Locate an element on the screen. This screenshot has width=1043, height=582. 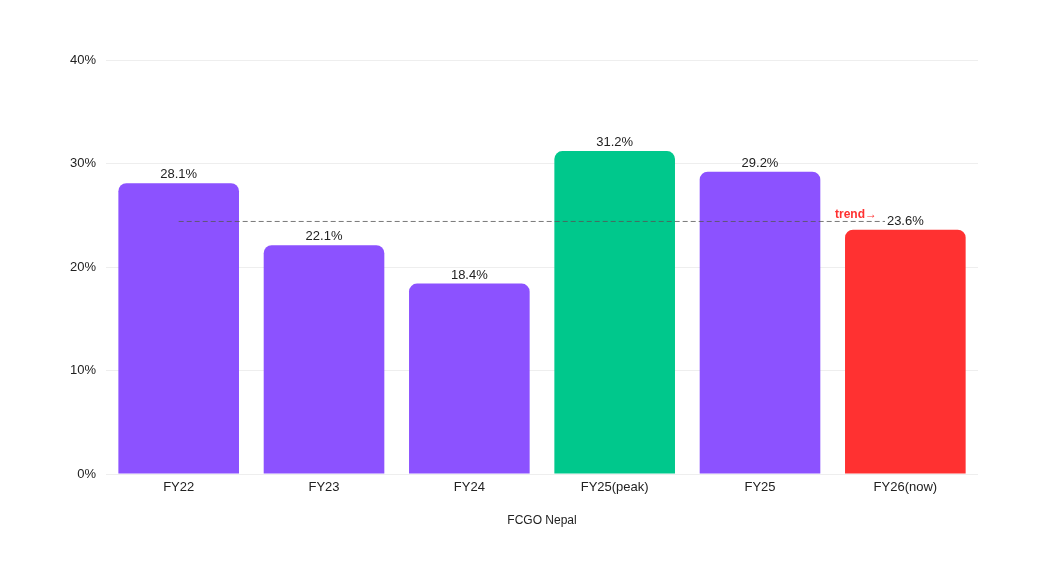
ref-line-label: trend→ is located at coordinates (856, 213).